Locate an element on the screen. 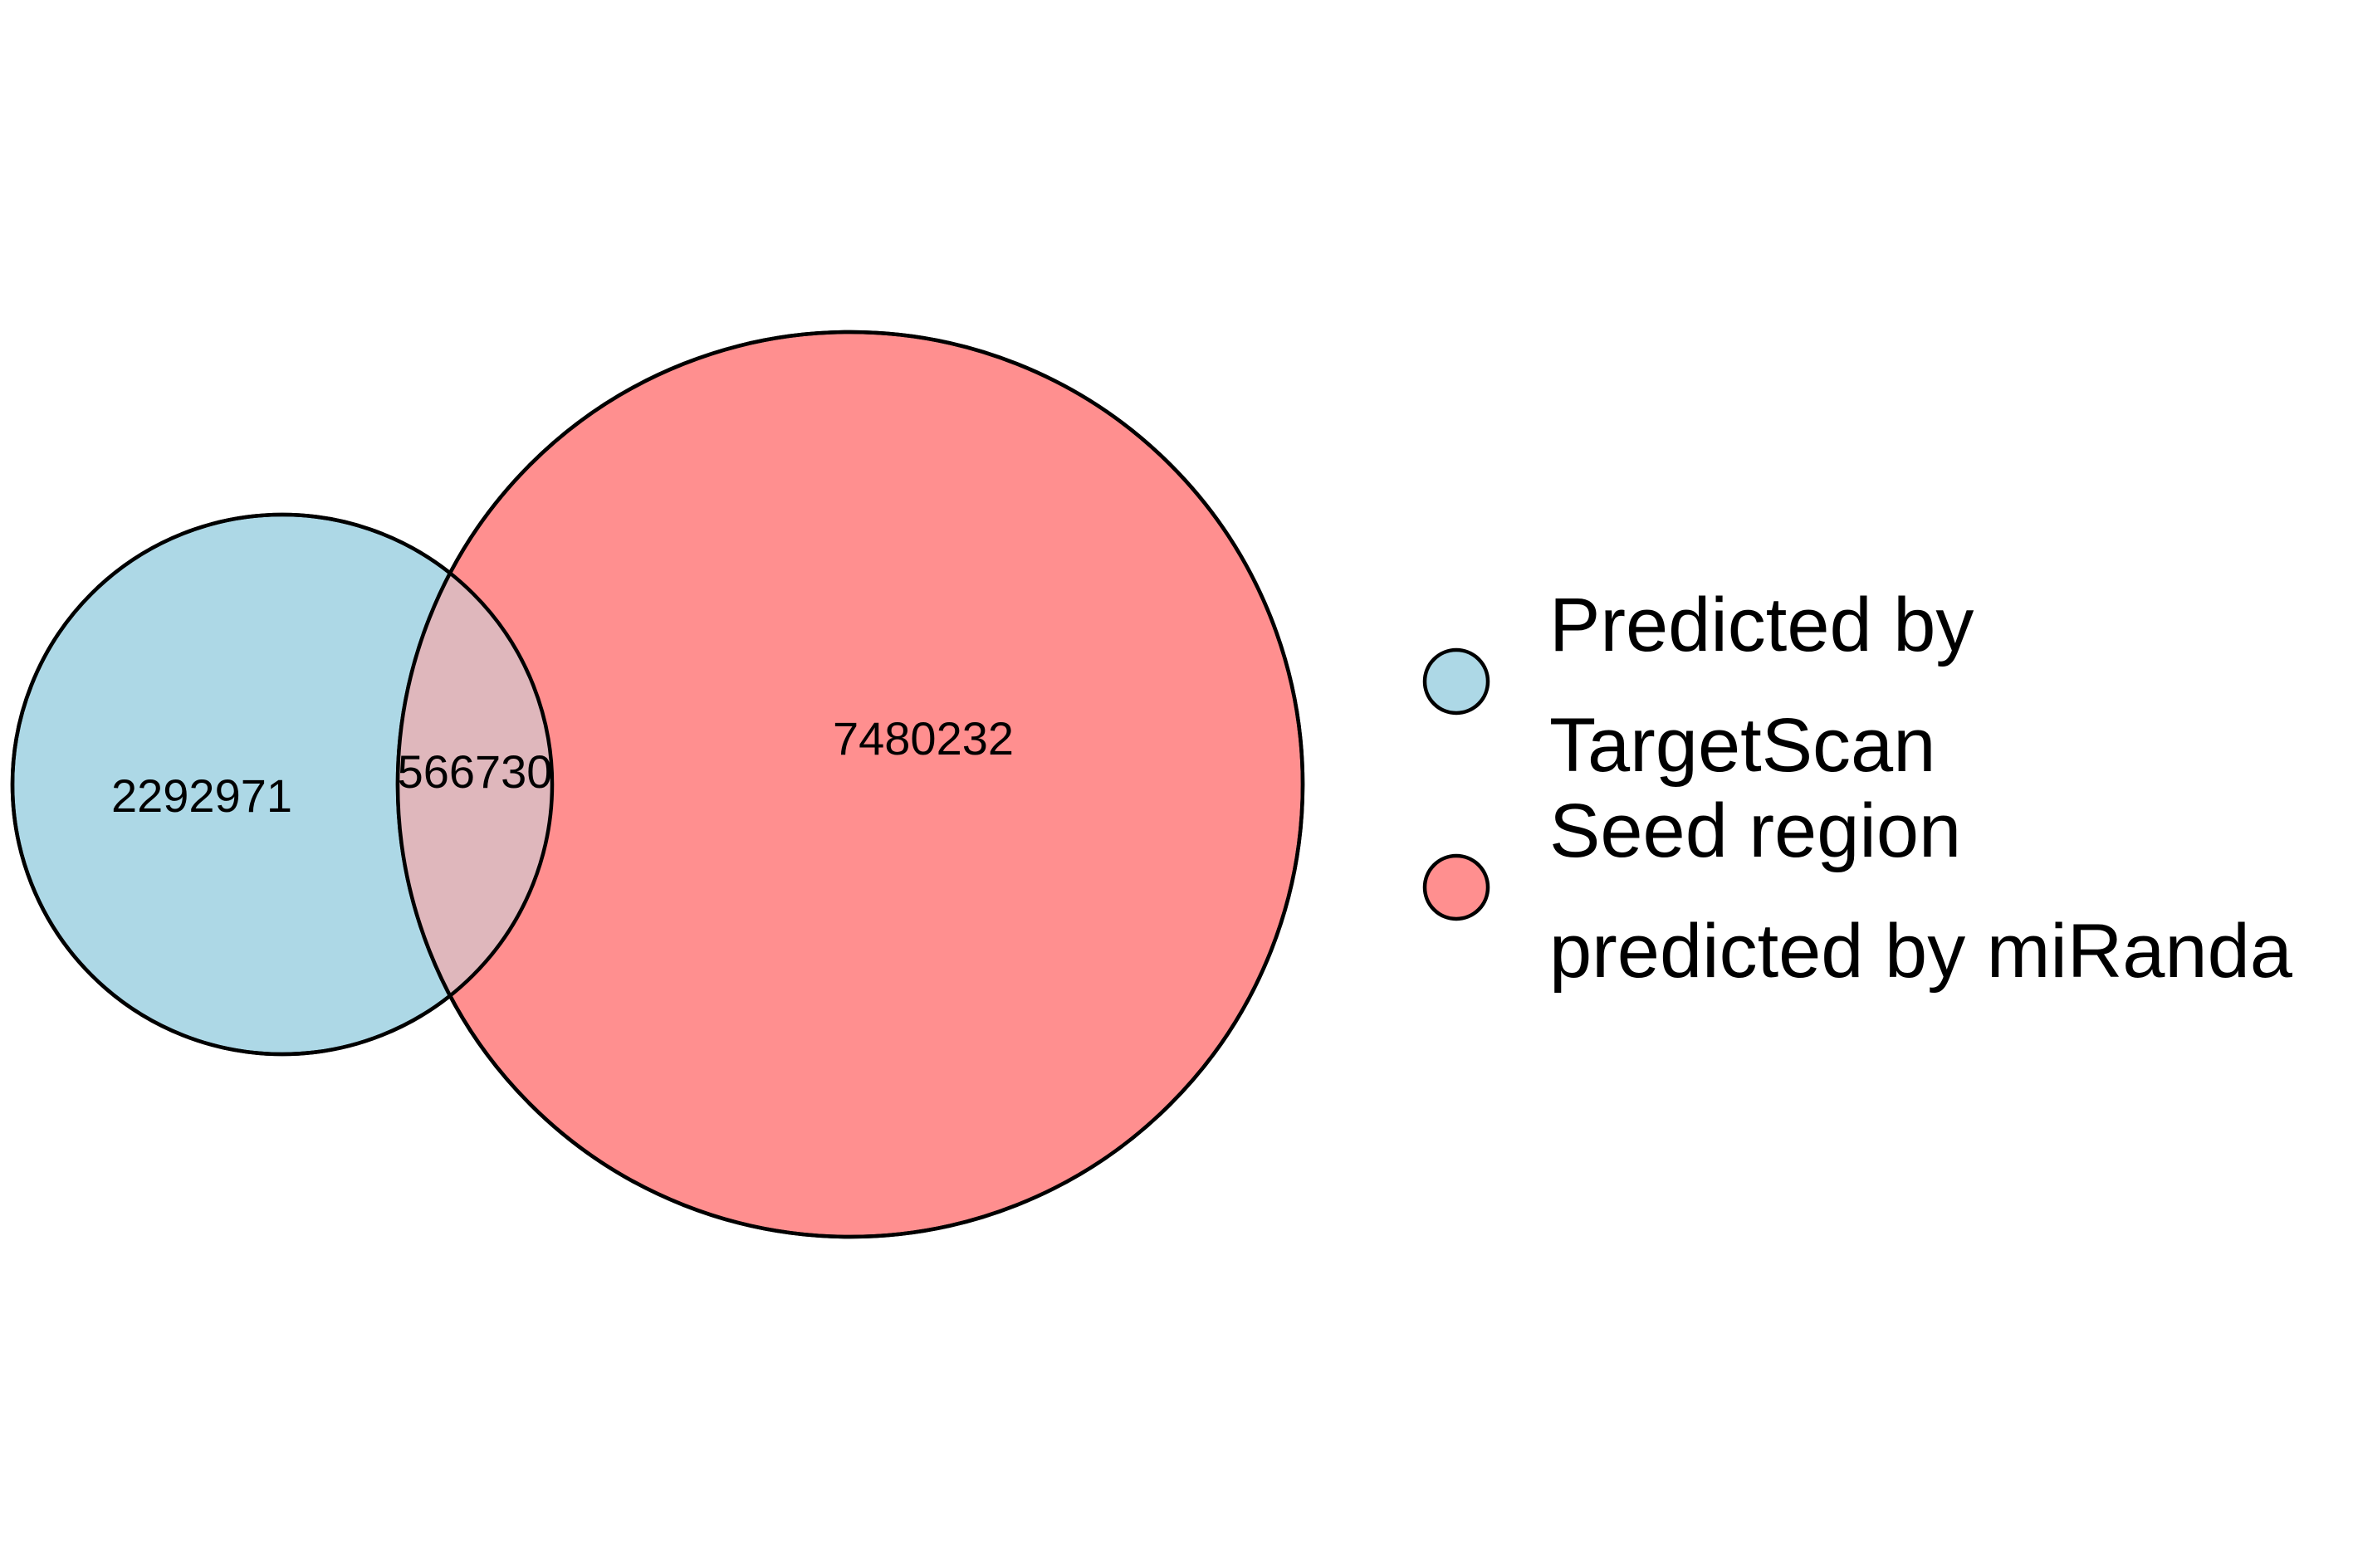  count-miranda-only: 7480232 is located at coordinates (923, 738).